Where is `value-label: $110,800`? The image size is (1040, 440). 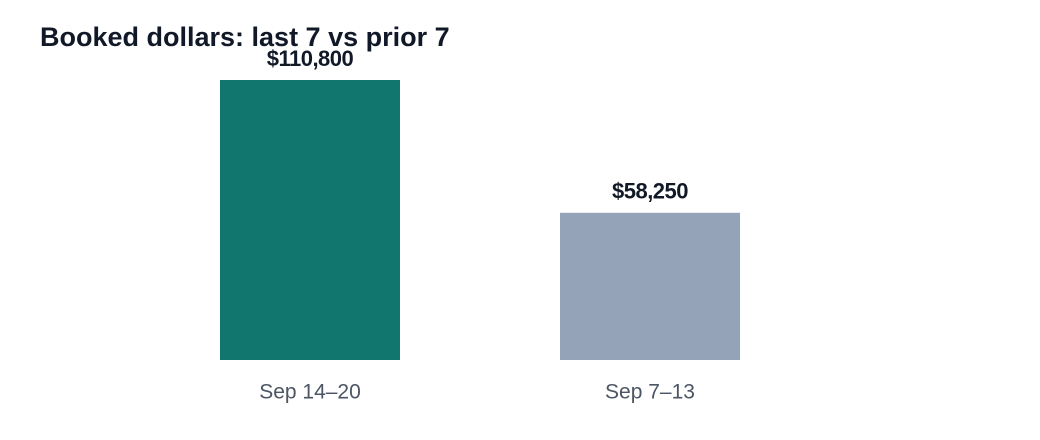 value-label: $110,800 is located at coordinates (310, 58).